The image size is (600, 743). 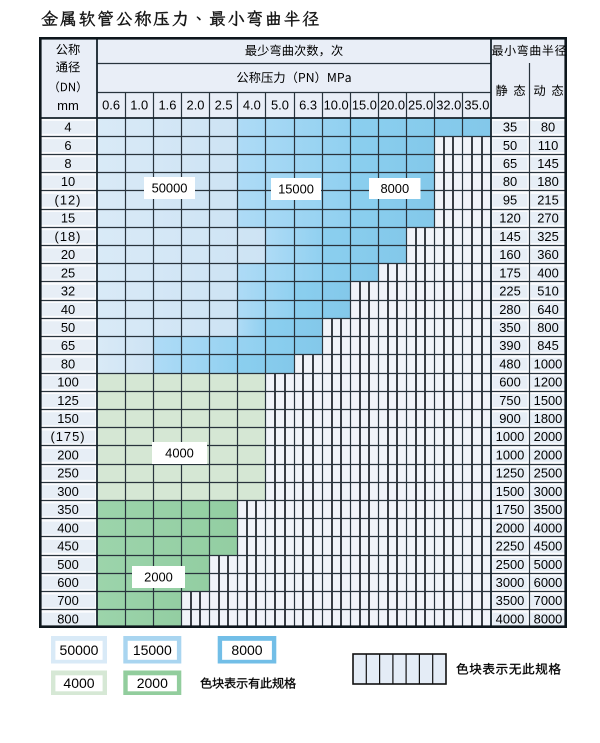 What do you see at coordinates (548, 291) in the screenshot?
I see `svg-text: 510` at bounding box center [548, 291].